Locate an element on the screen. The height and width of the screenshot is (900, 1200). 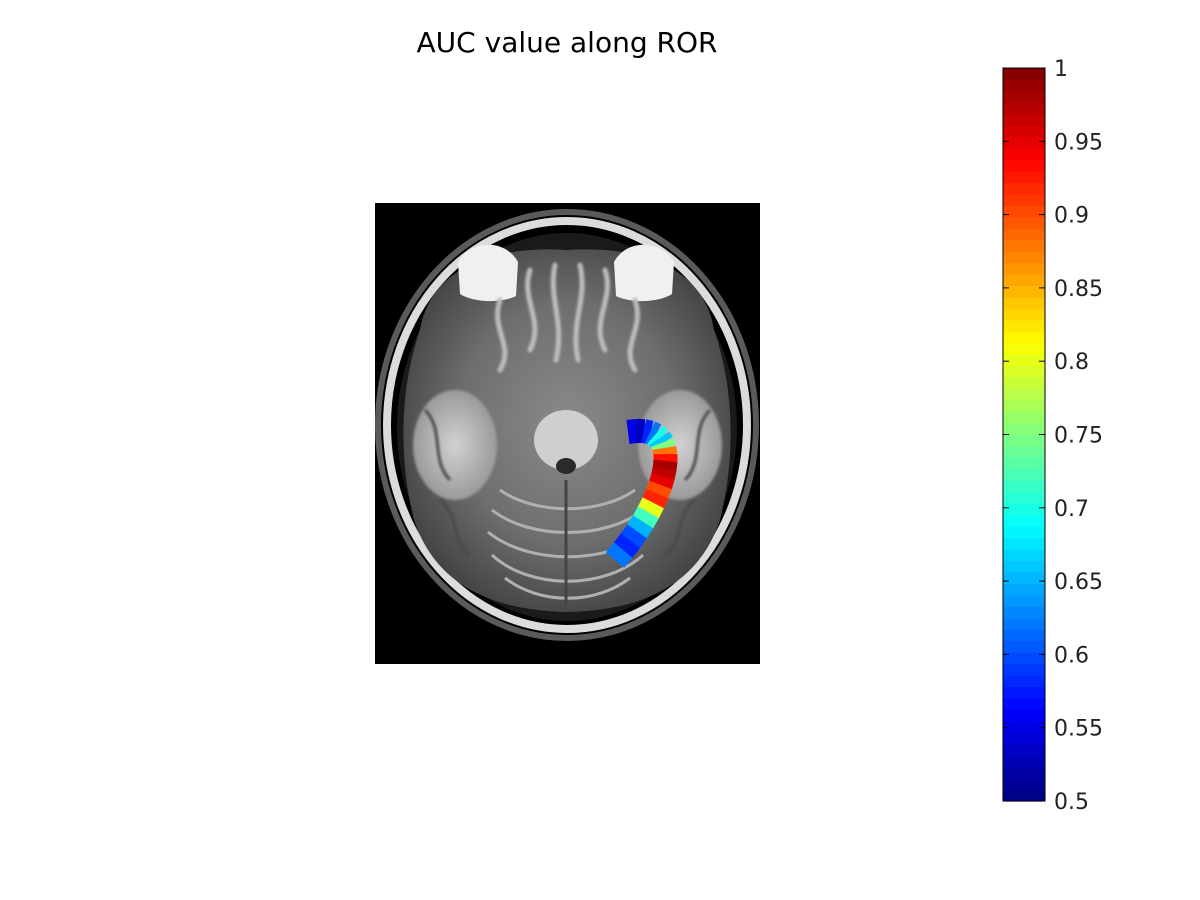
colorbar-tick-label: 0.5 is located at coordinates (1071, 802).